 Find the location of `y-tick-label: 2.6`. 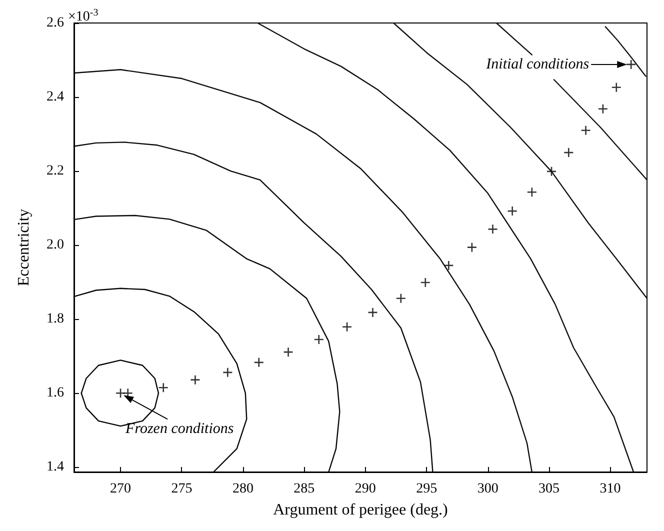

y-tick-label: 2.6 is located at coordinates (55, 23).